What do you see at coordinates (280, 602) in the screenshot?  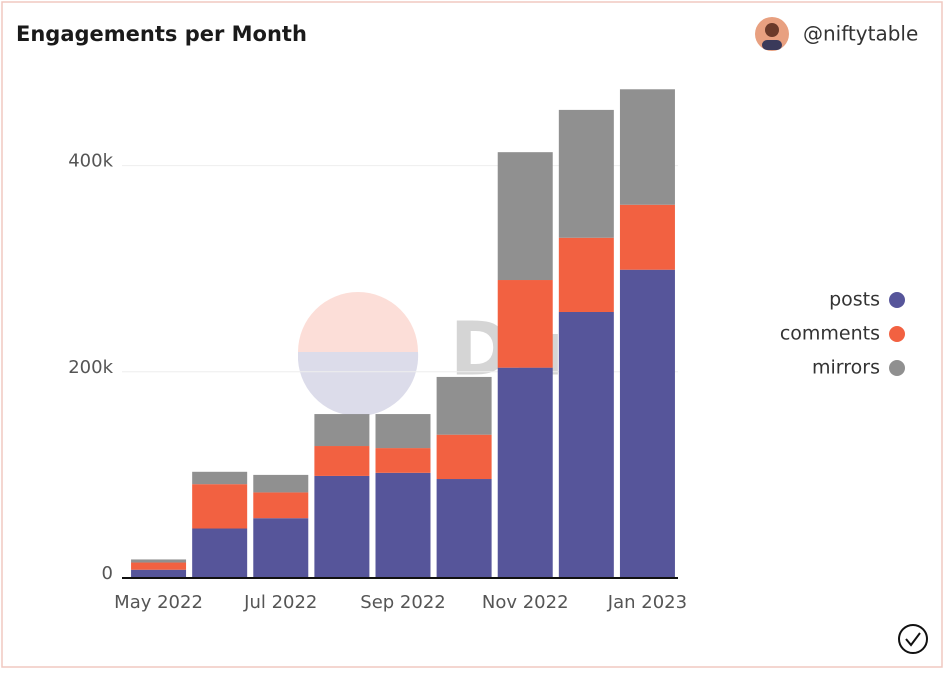 I see `x-tick-label: Jul 2022` at bounding box center [280, 602].